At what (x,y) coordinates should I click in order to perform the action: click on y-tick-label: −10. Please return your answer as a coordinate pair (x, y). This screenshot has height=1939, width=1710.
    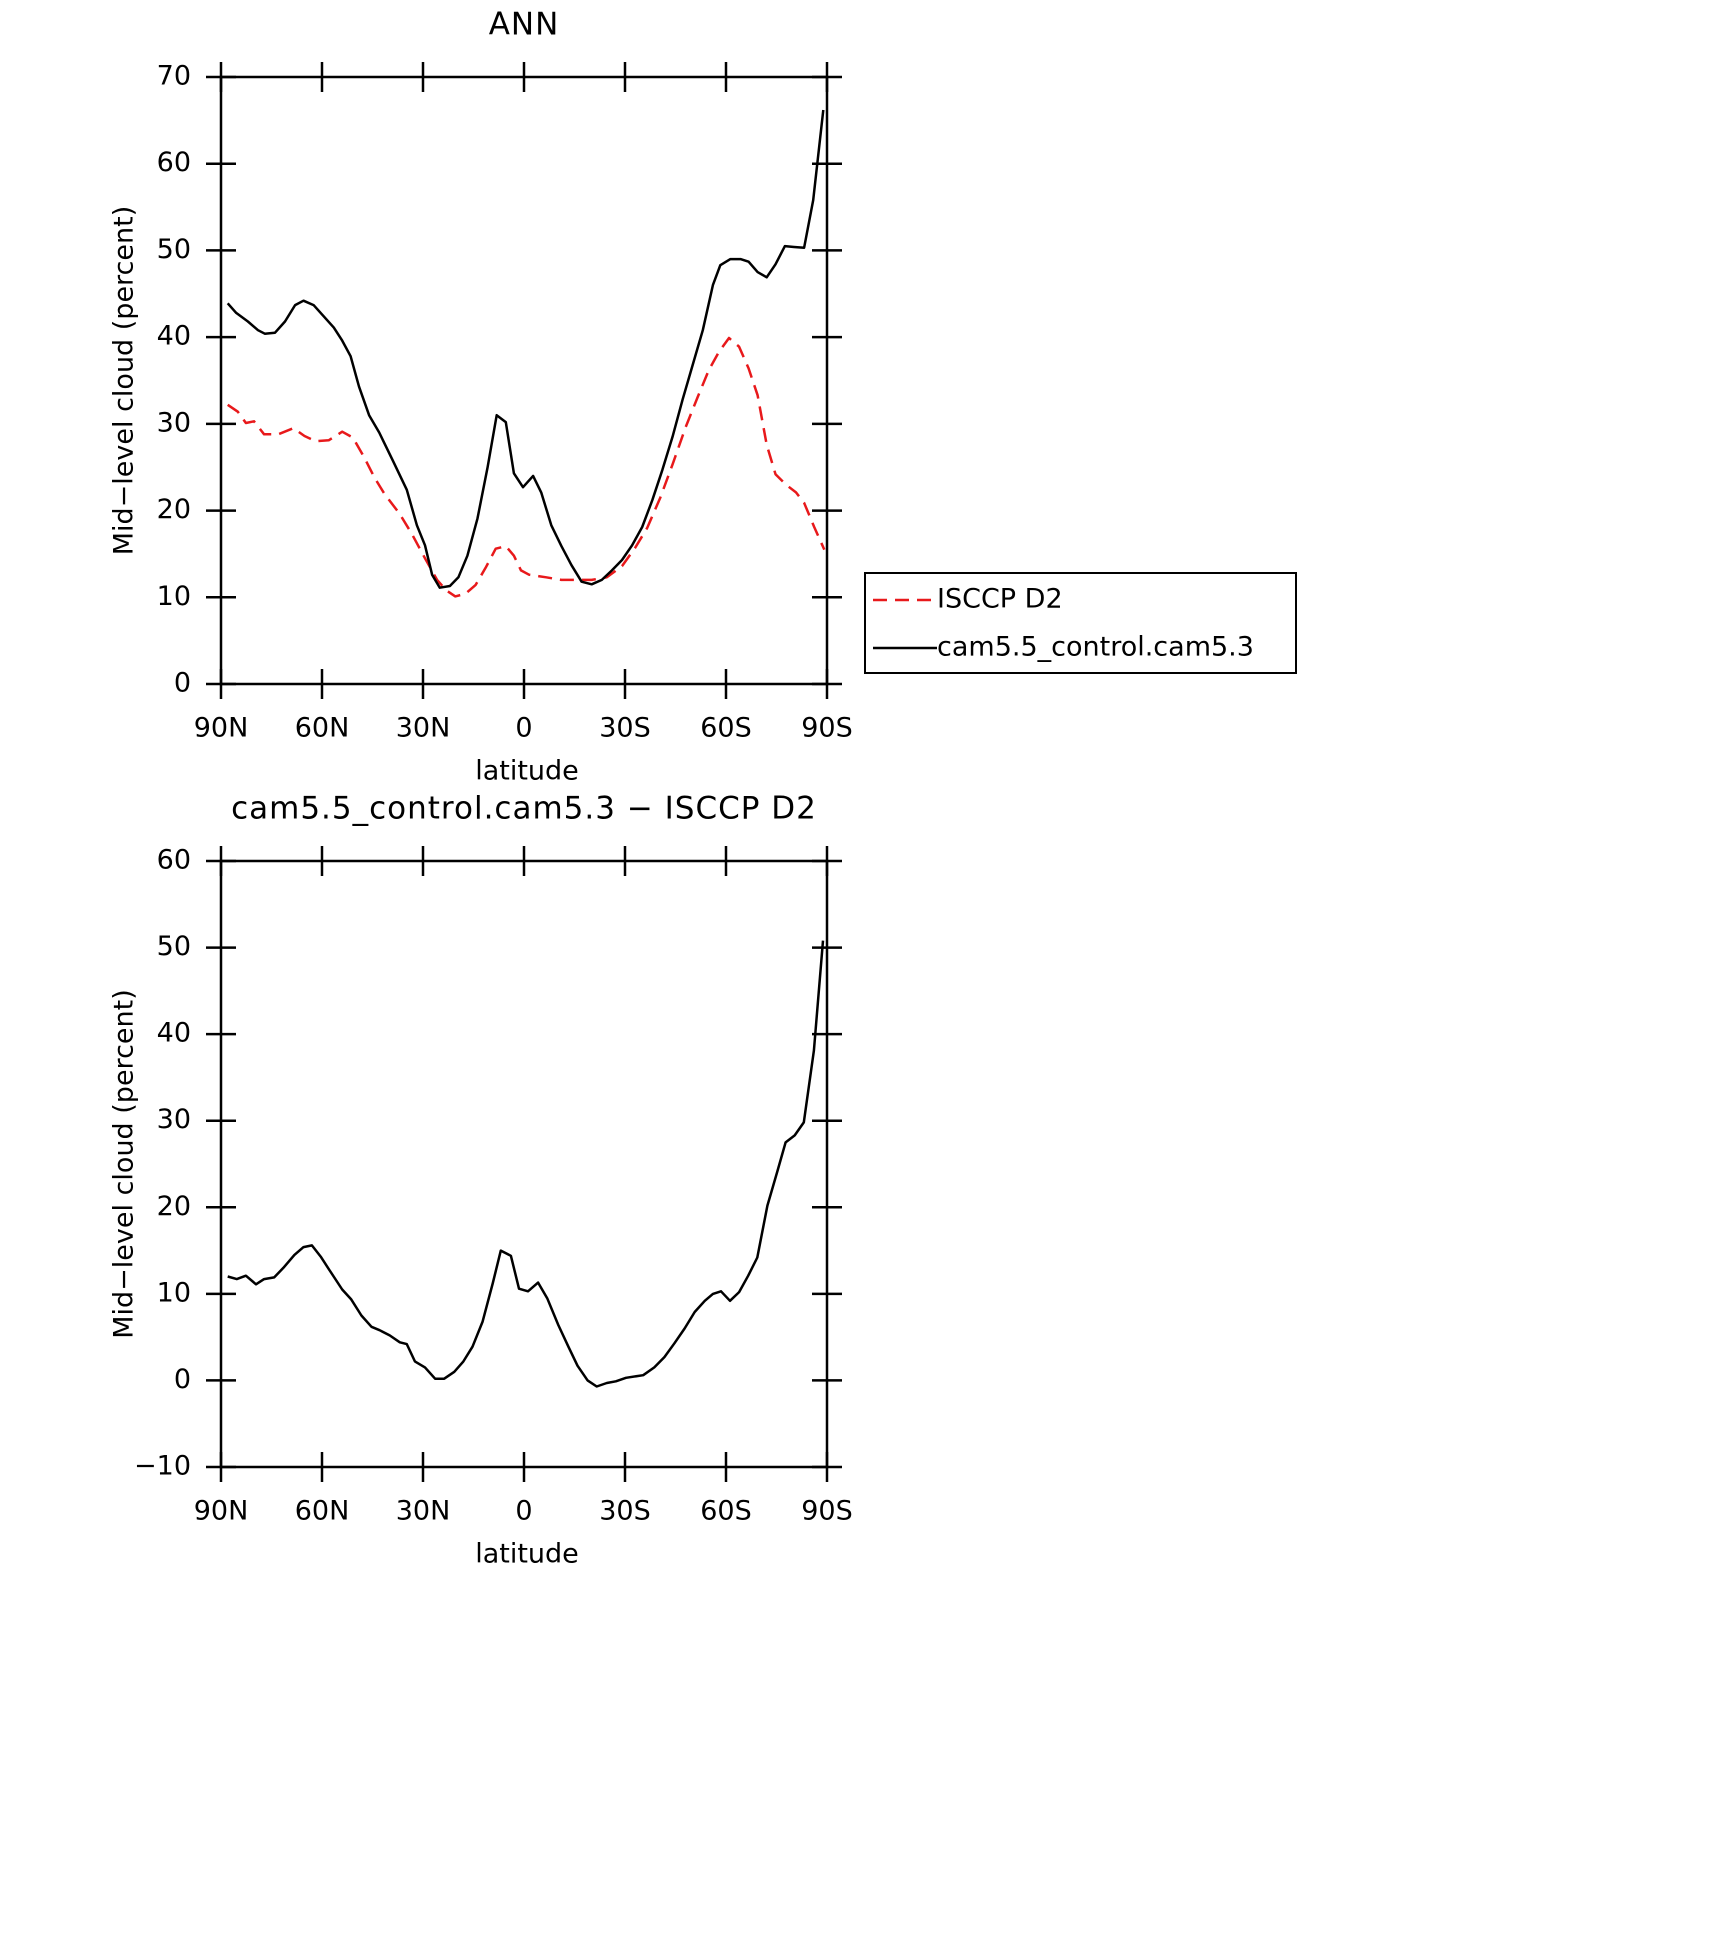
    Looking at the image, I should click on (162, 1466).